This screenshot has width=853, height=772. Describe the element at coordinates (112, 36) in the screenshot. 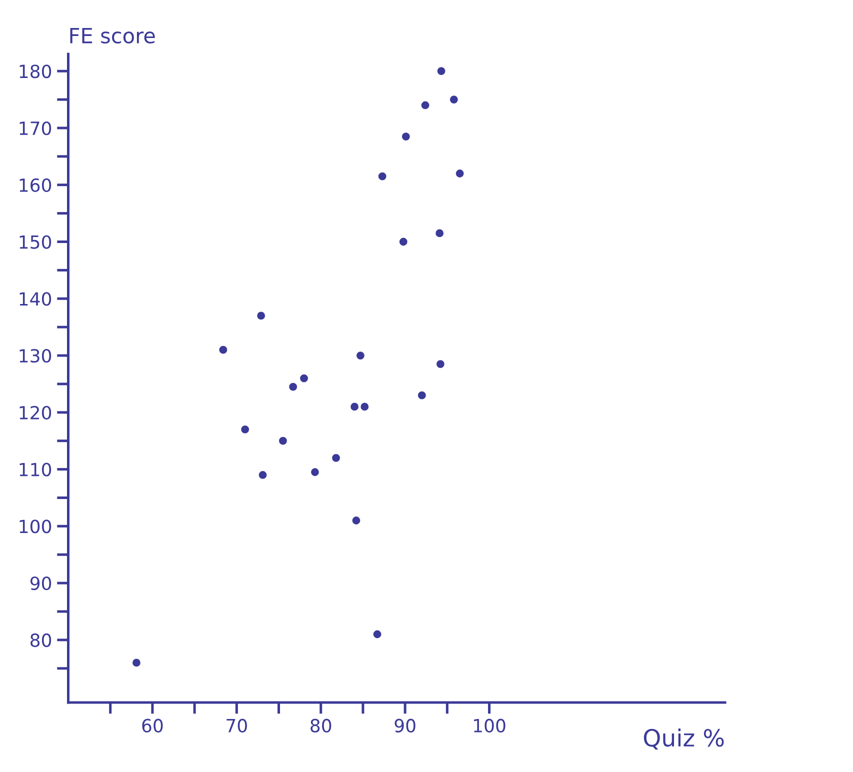

I see `y-axis-title: FE score` at that location.